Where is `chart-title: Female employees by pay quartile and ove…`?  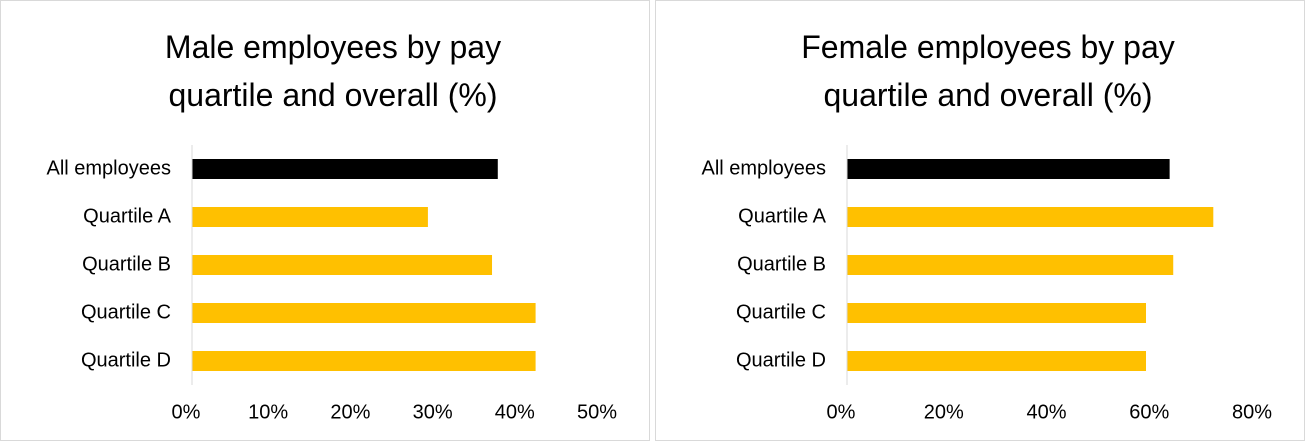
chart-title: Female employees by pay quartile and ove… is located at coordinates (988, 71).